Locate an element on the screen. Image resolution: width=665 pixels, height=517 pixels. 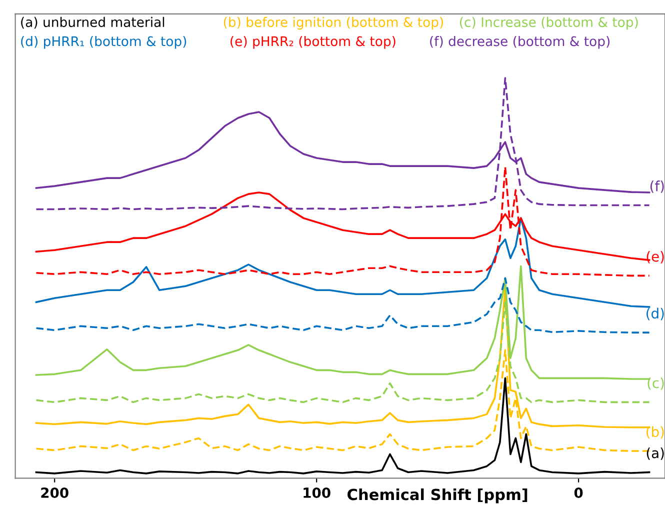
x-tick-label: 100 is located at coordinates (317, 493).